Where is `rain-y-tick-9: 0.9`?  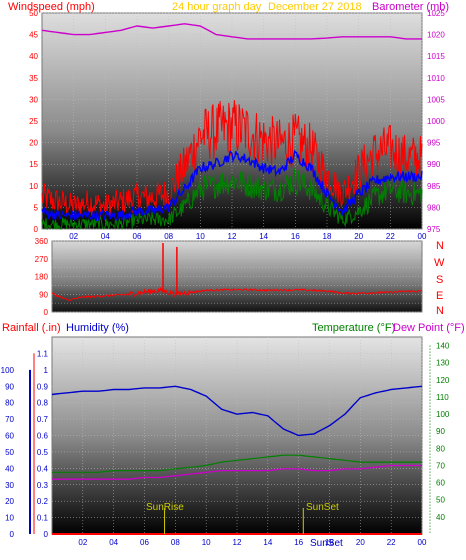 rain-y-tick-9: 0.9 is located at coordinates (43, 386).